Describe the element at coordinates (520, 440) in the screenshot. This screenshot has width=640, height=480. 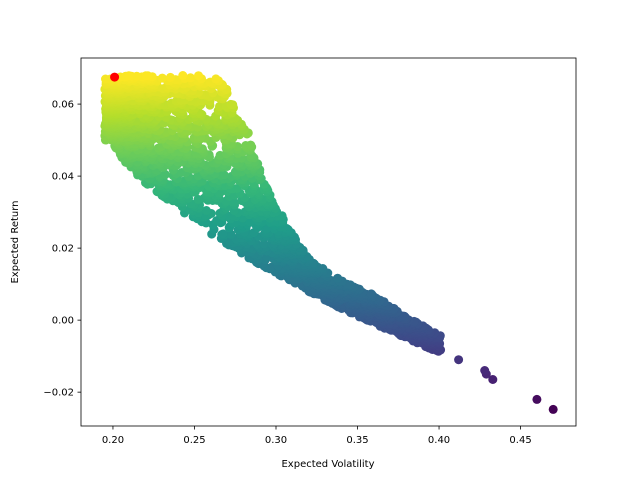
I see `x-tick-label: 0.45` at that location.